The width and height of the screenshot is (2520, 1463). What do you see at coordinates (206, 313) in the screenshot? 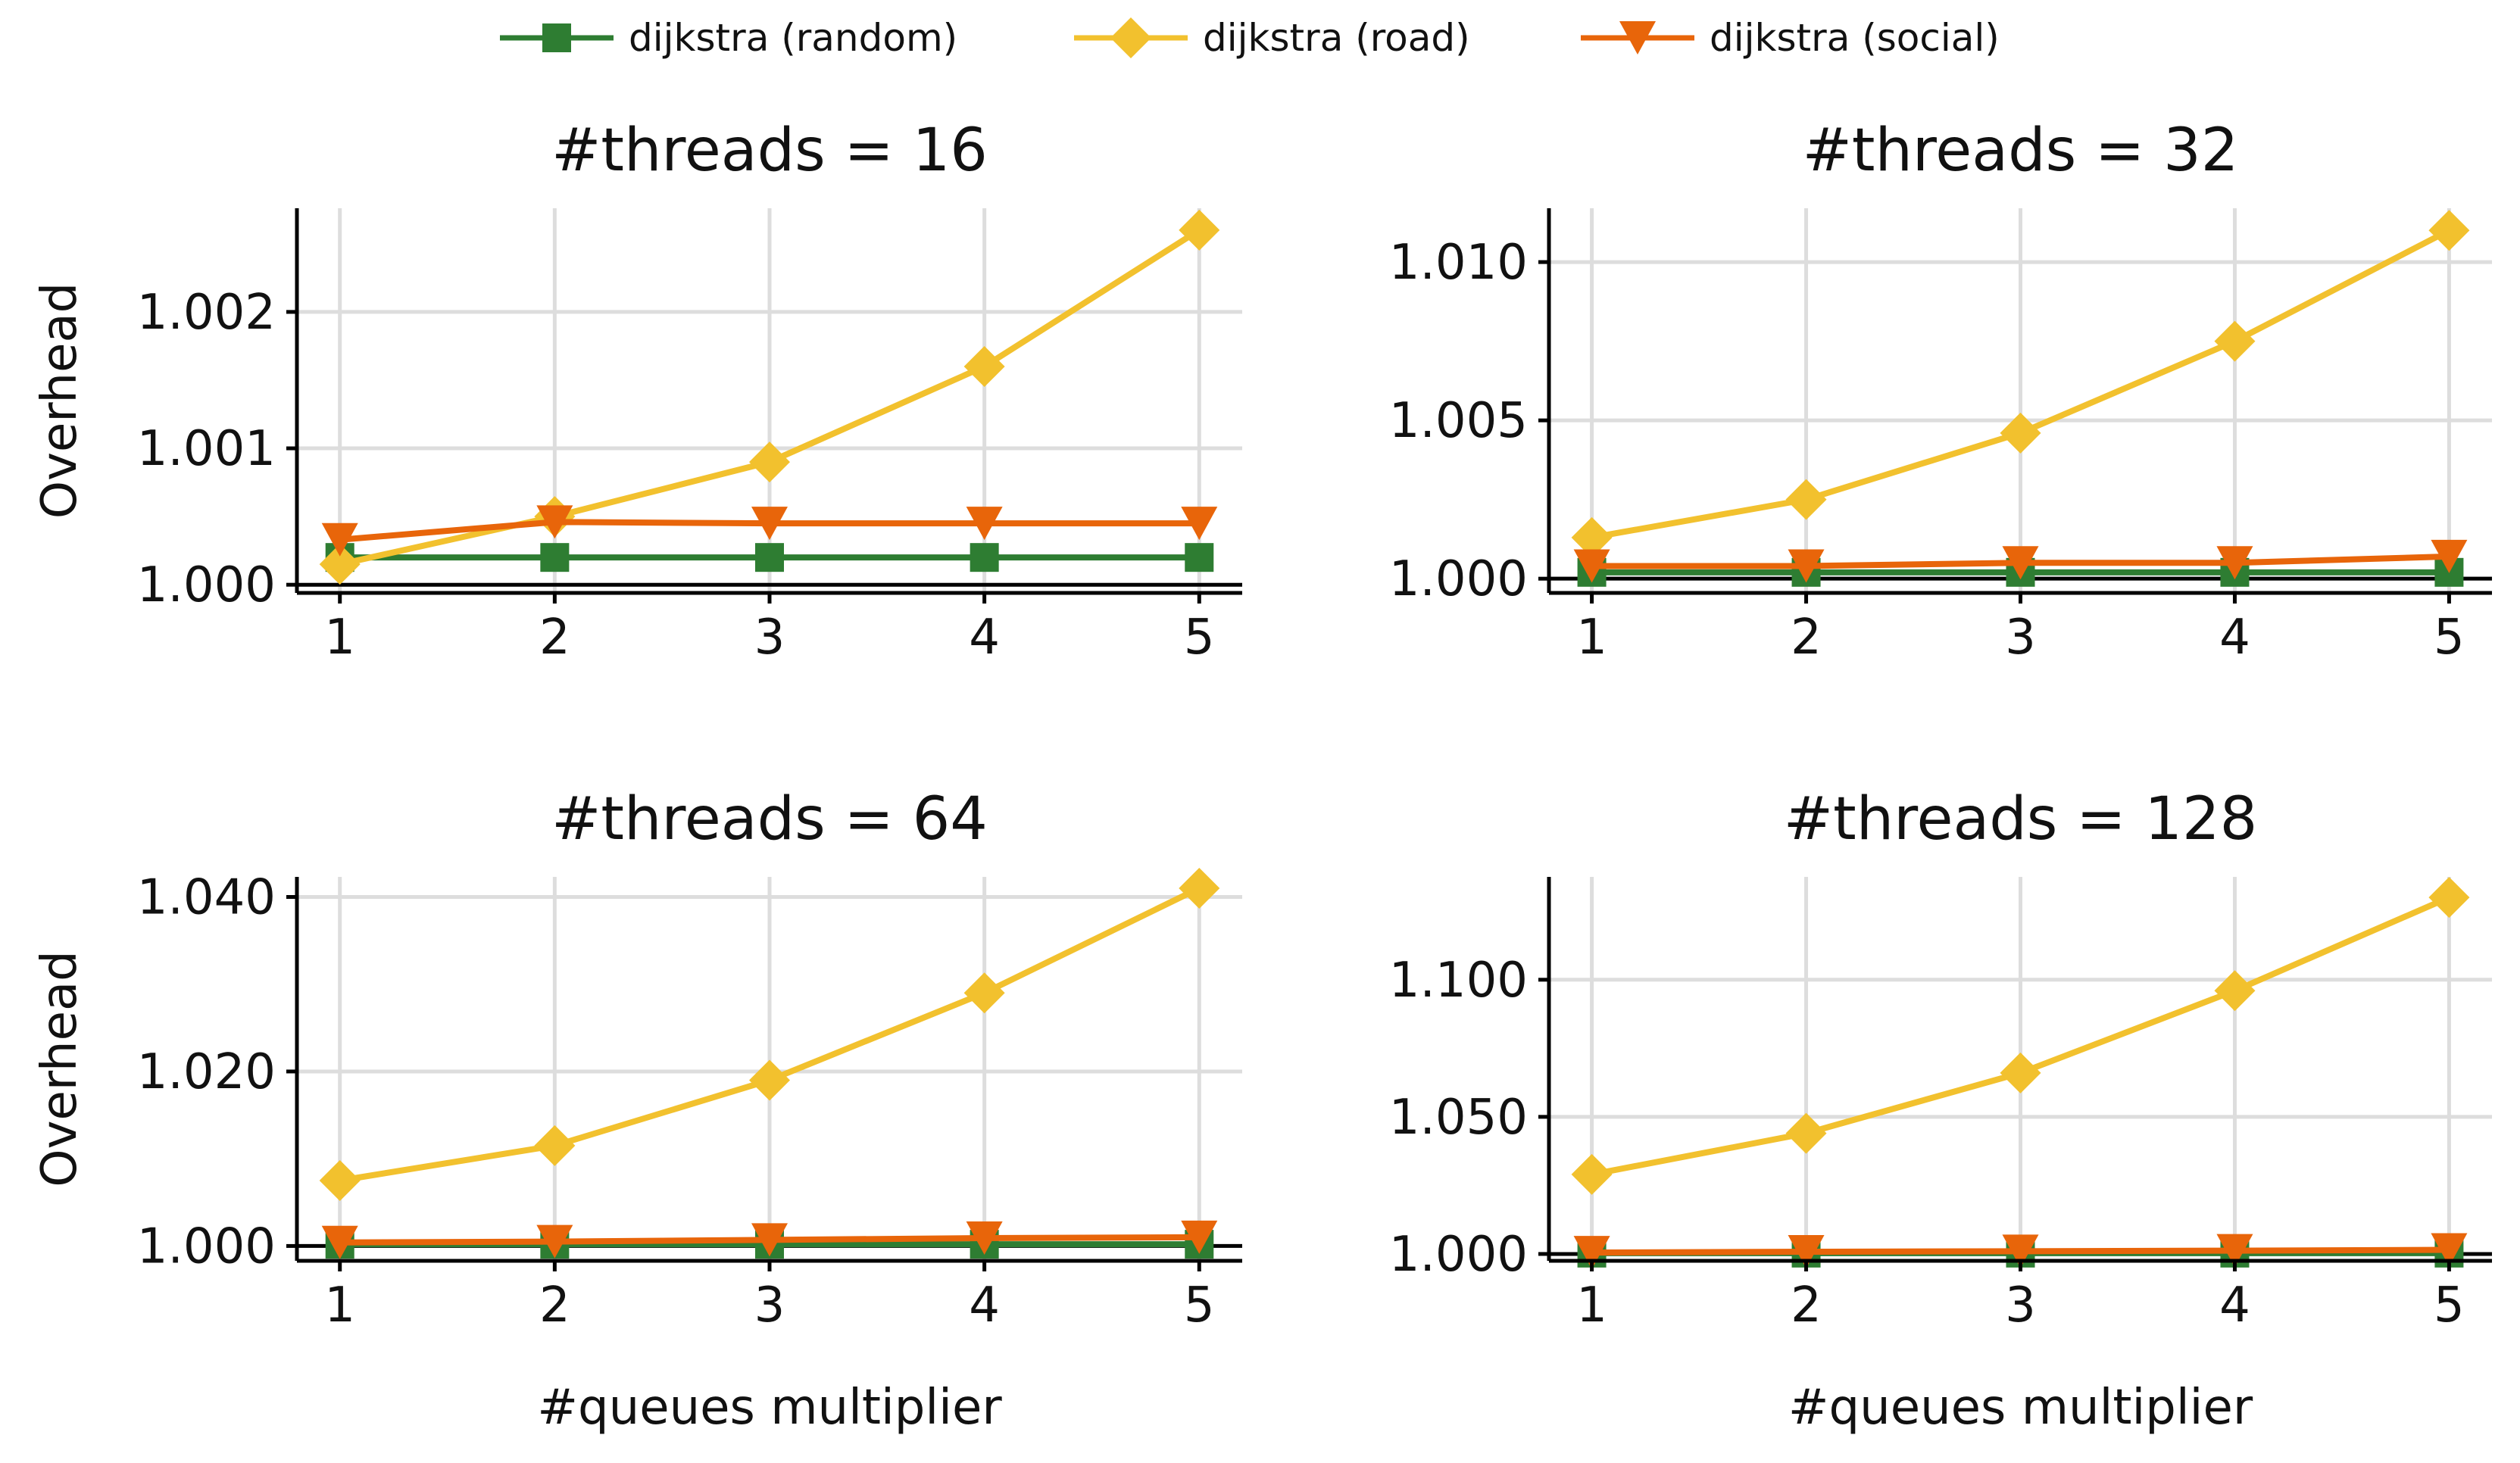
I see `y-tick-label: 1.002` at bounding box center [206, 313].